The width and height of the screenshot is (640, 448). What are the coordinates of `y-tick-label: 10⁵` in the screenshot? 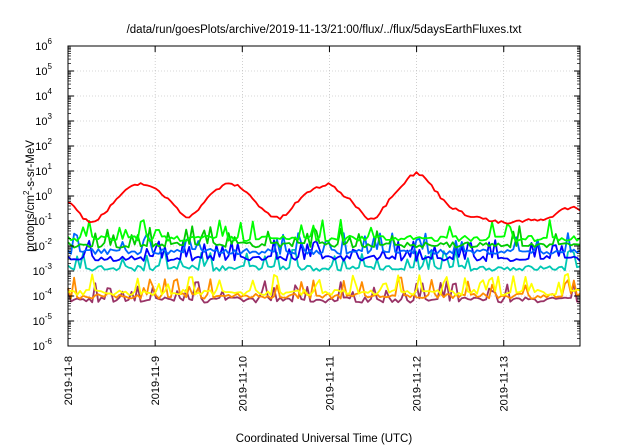 It's located at (43, 70).